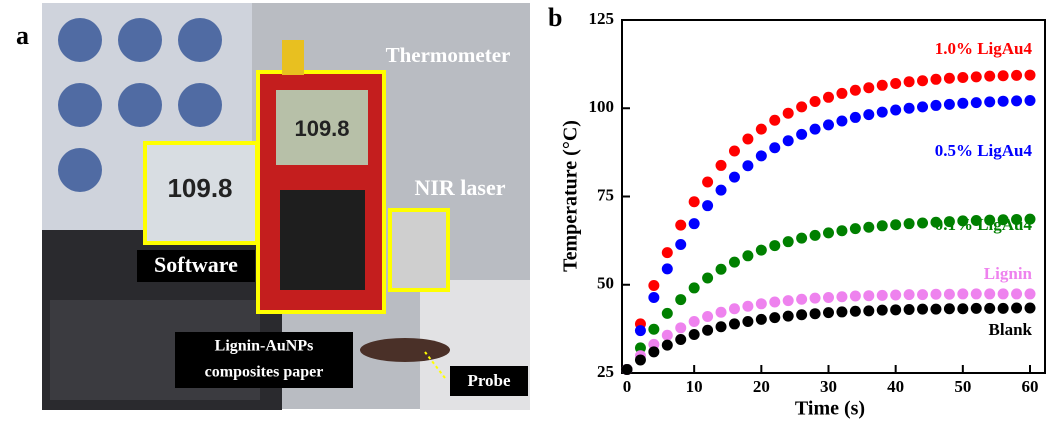 The width and height of the screenshot is (1057, 428). Describe the element at coordinates (984, 150) in the screenshot. I see `series-label: 0.5% LigAu4` at that location.